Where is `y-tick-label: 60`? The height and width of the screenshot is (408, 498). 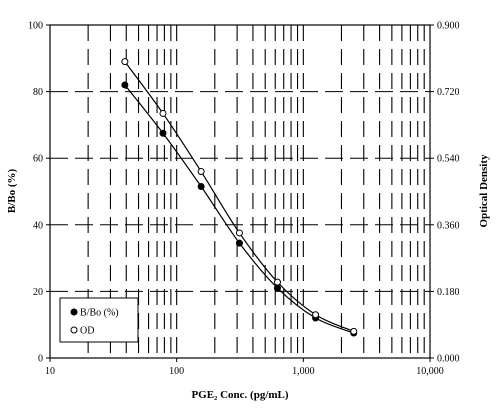
y-tick-label: 60 is located at coordinates (38, 159).